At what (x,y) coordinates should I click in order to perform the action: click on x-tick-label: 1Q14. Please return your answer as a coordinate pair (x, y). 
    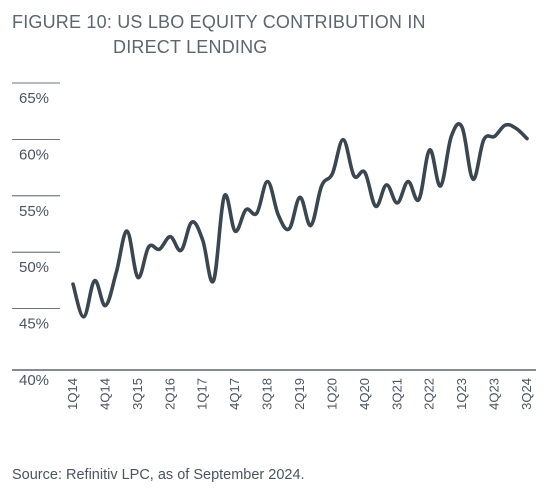
    Looking at the image, I should click on (72, 394).